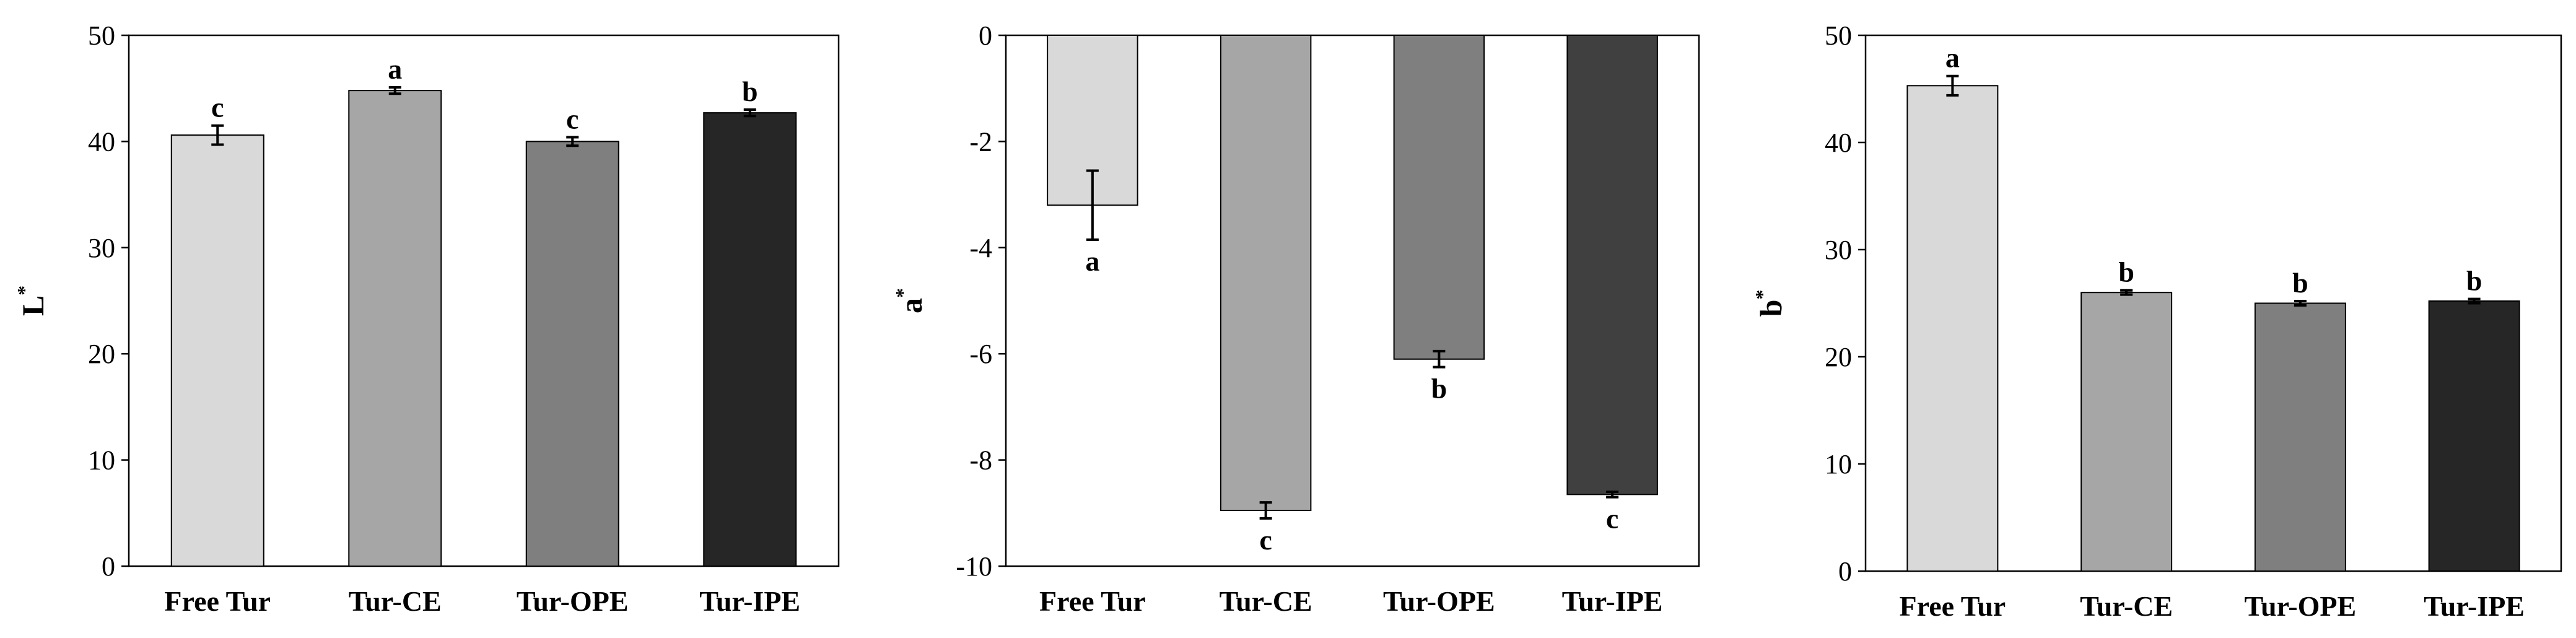 This screenshot has height=638, width=2576. I want to click on y-axis-label: b*, so click(1769, 303).